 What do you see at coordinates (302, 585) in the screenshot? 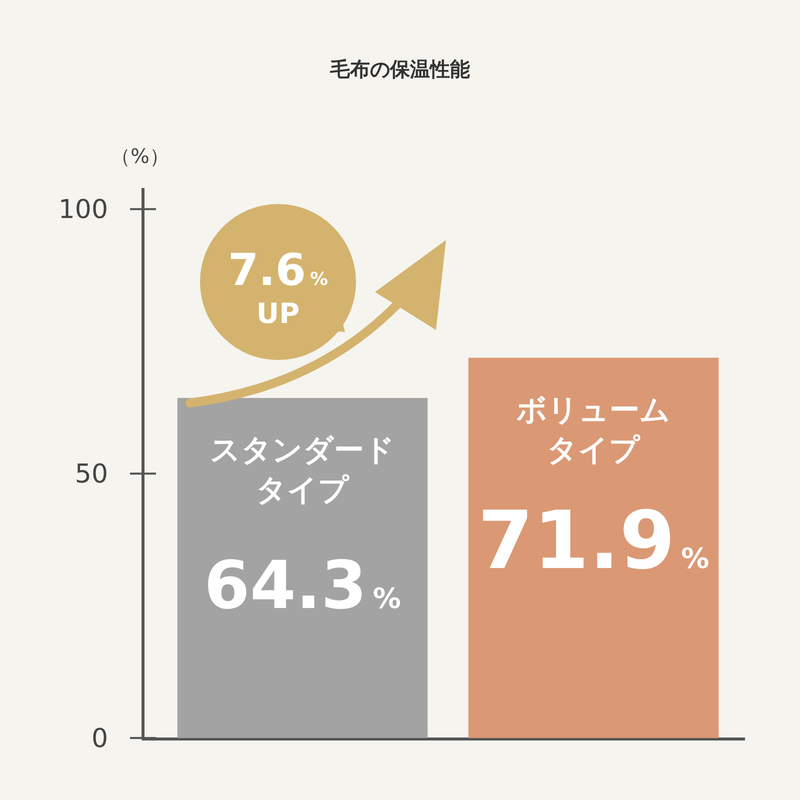
I see `data-label: 64.3%` at bounding box center [302, 585].